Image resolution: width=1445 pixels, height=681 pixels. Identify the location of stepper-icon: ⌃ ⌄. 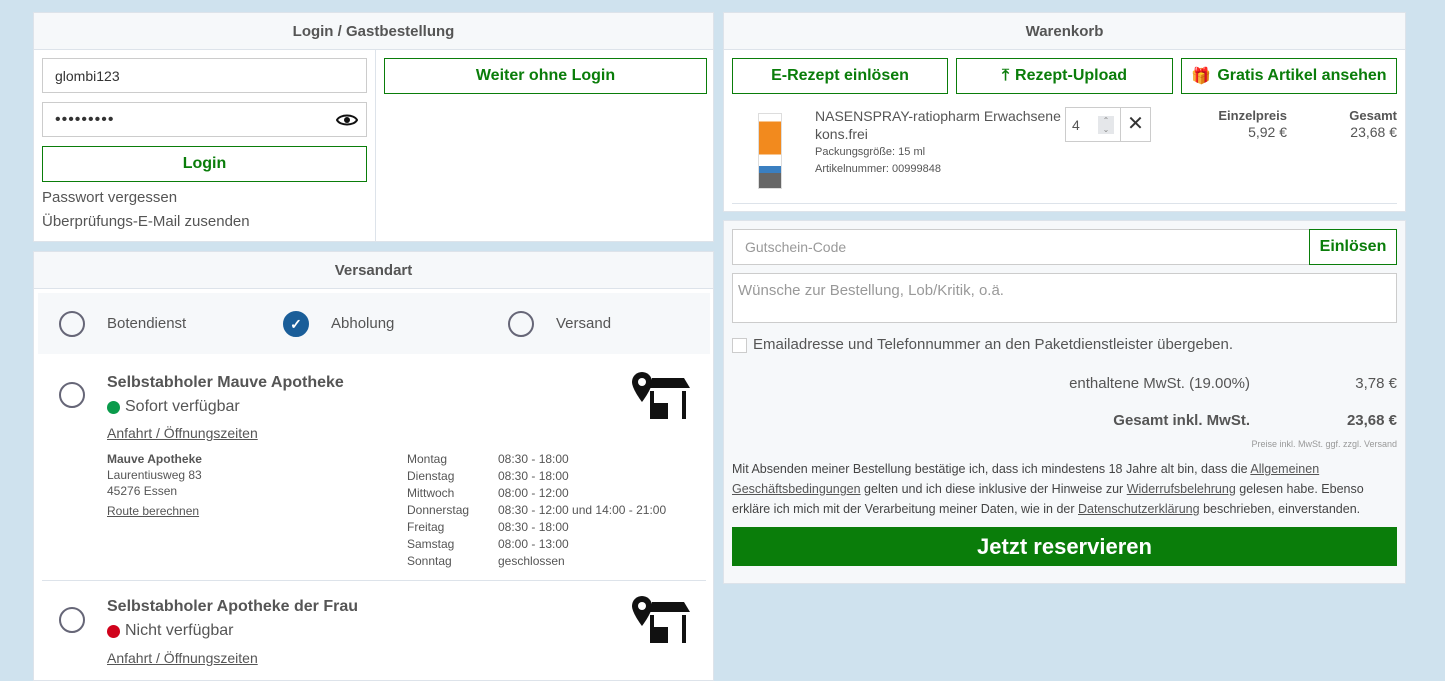
(1106, 125).